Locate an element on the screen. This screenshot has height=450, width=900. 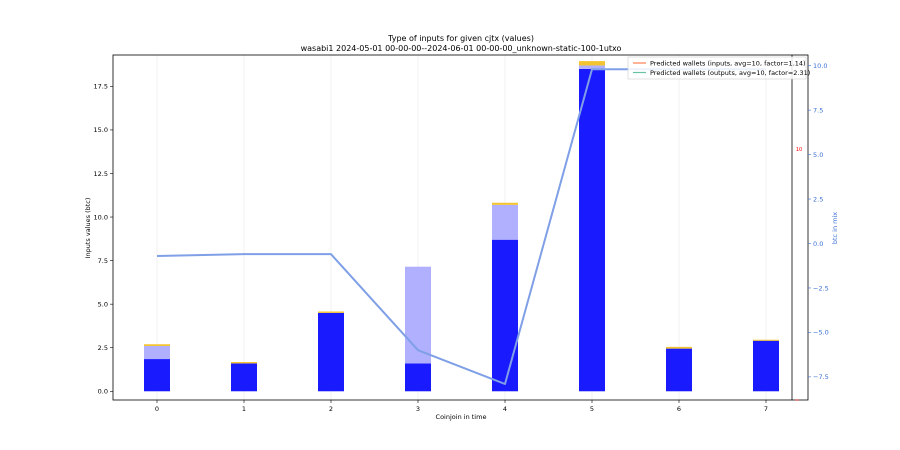
y-tick-label: 5.0 is located at coordinates (103, 304).